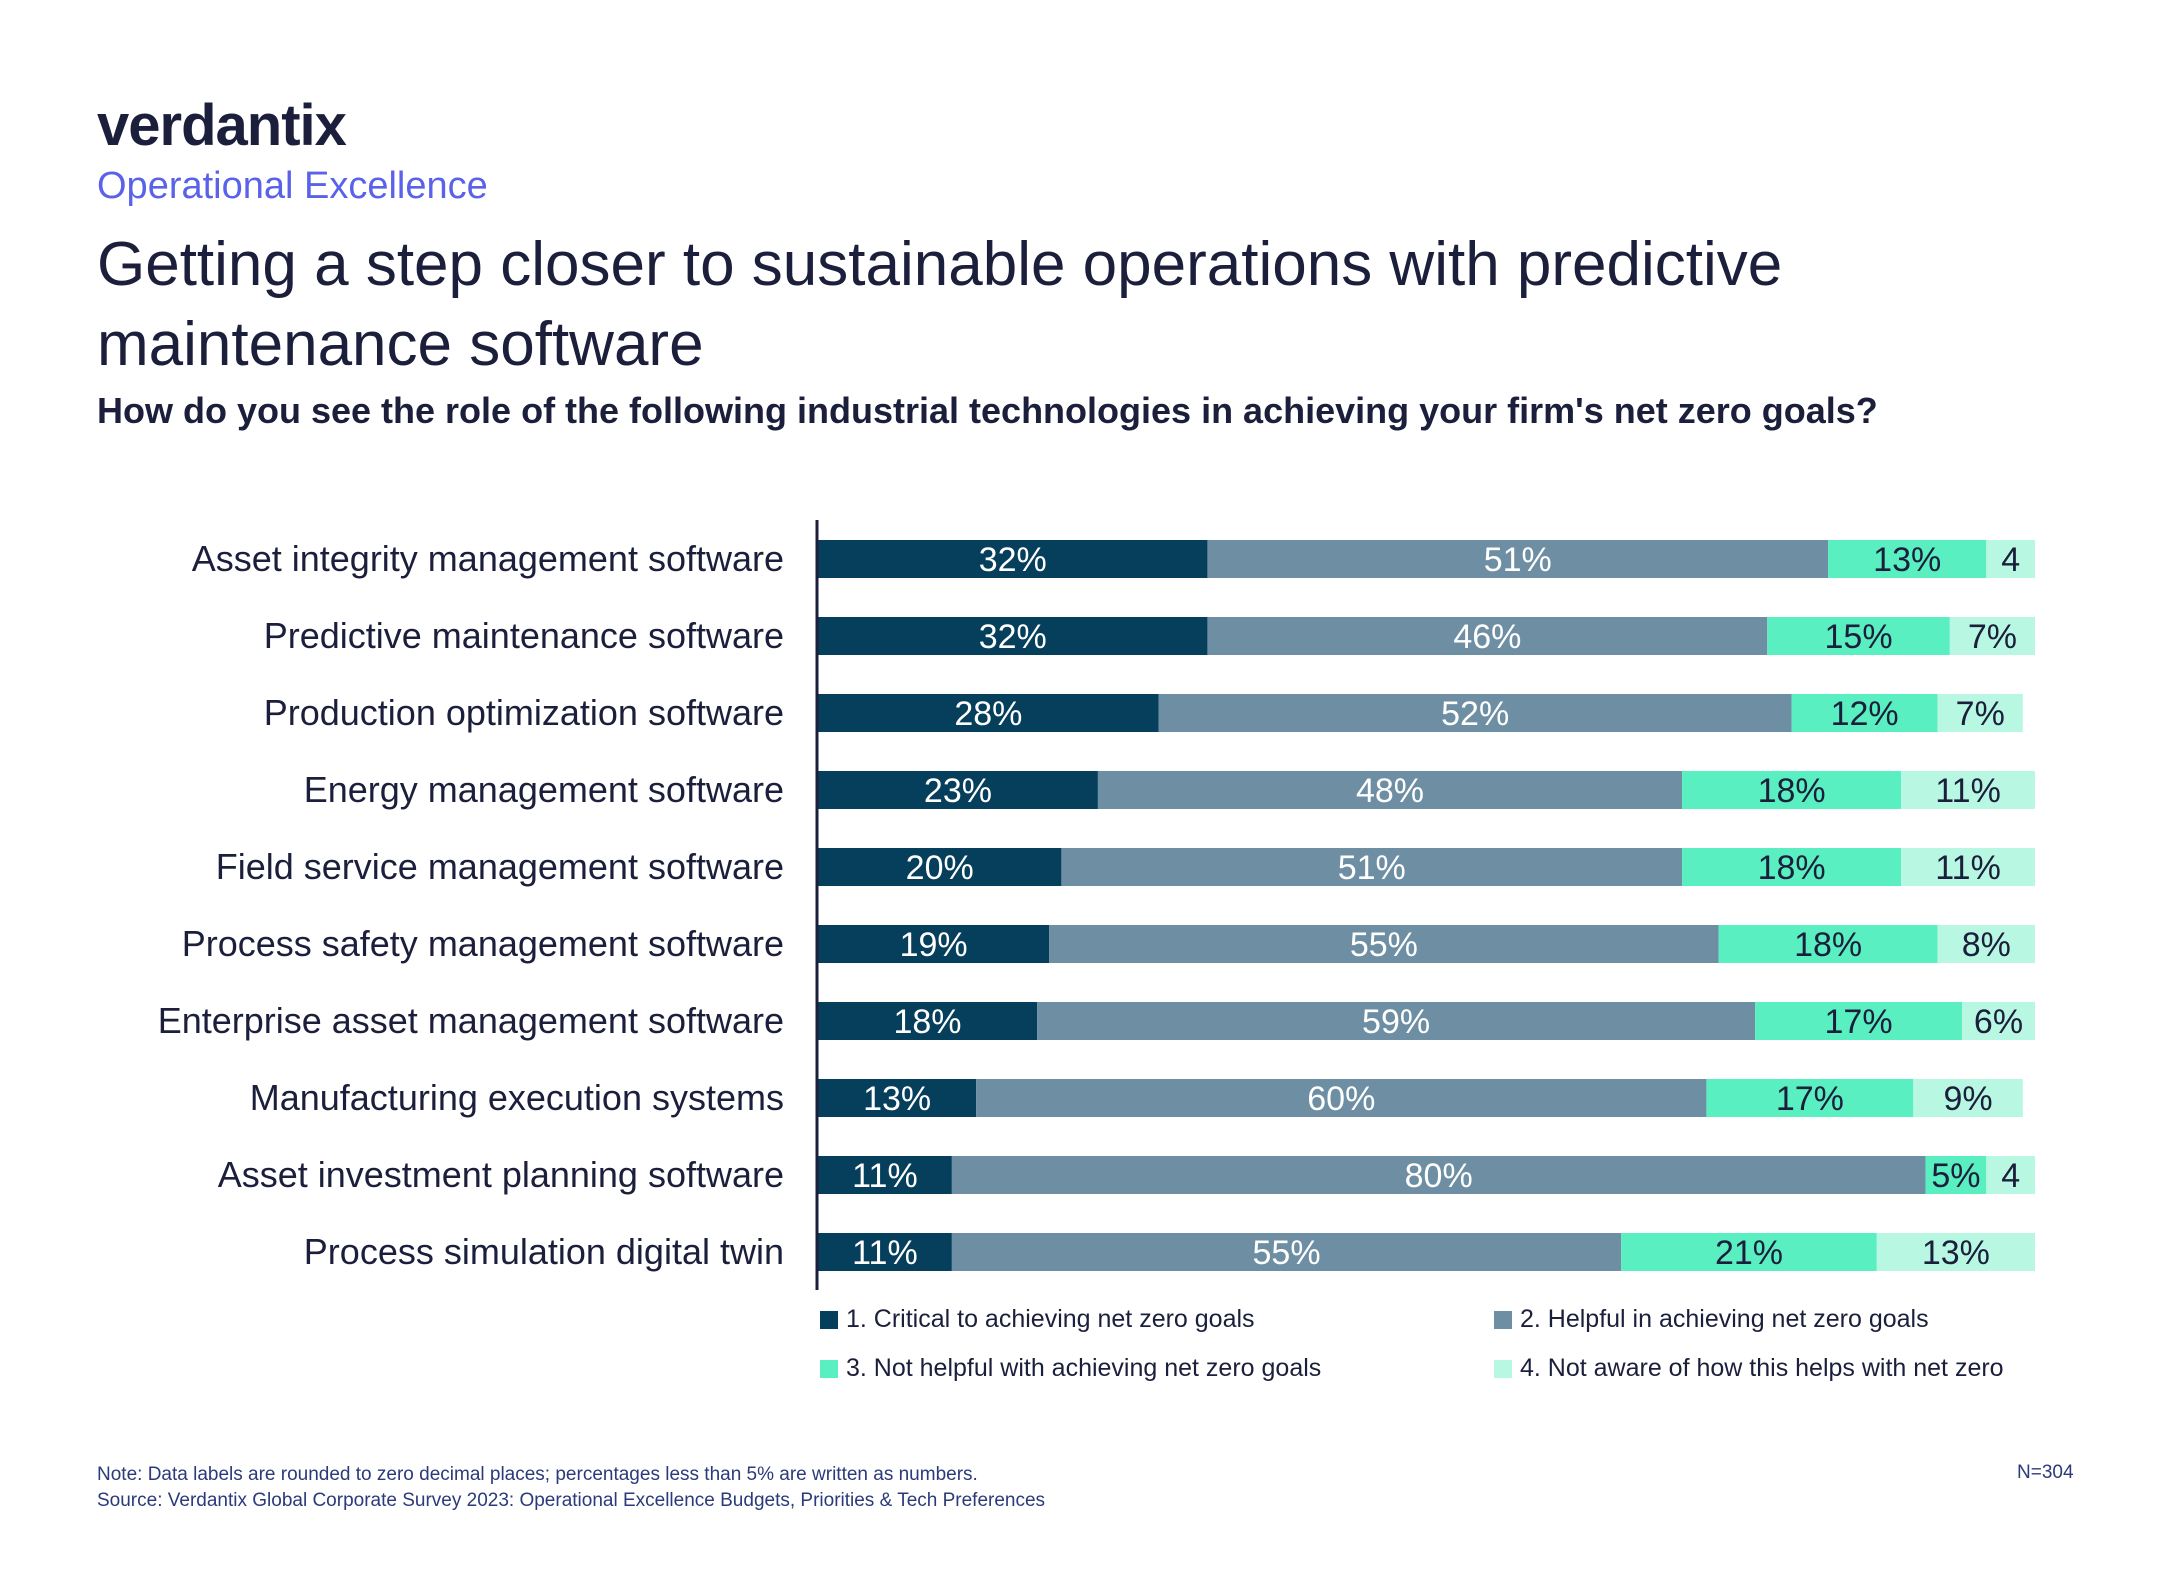 The width and height of the screenshot is (2165, 1593). I want to click on data-label: 59%, so click(1396, 1022).